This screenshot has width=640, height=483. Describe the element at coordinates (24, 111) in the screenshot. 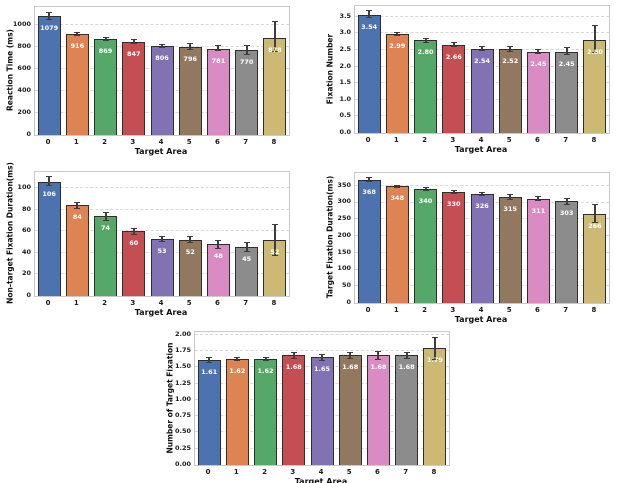

I see `y-tick-label: 200` at that location.